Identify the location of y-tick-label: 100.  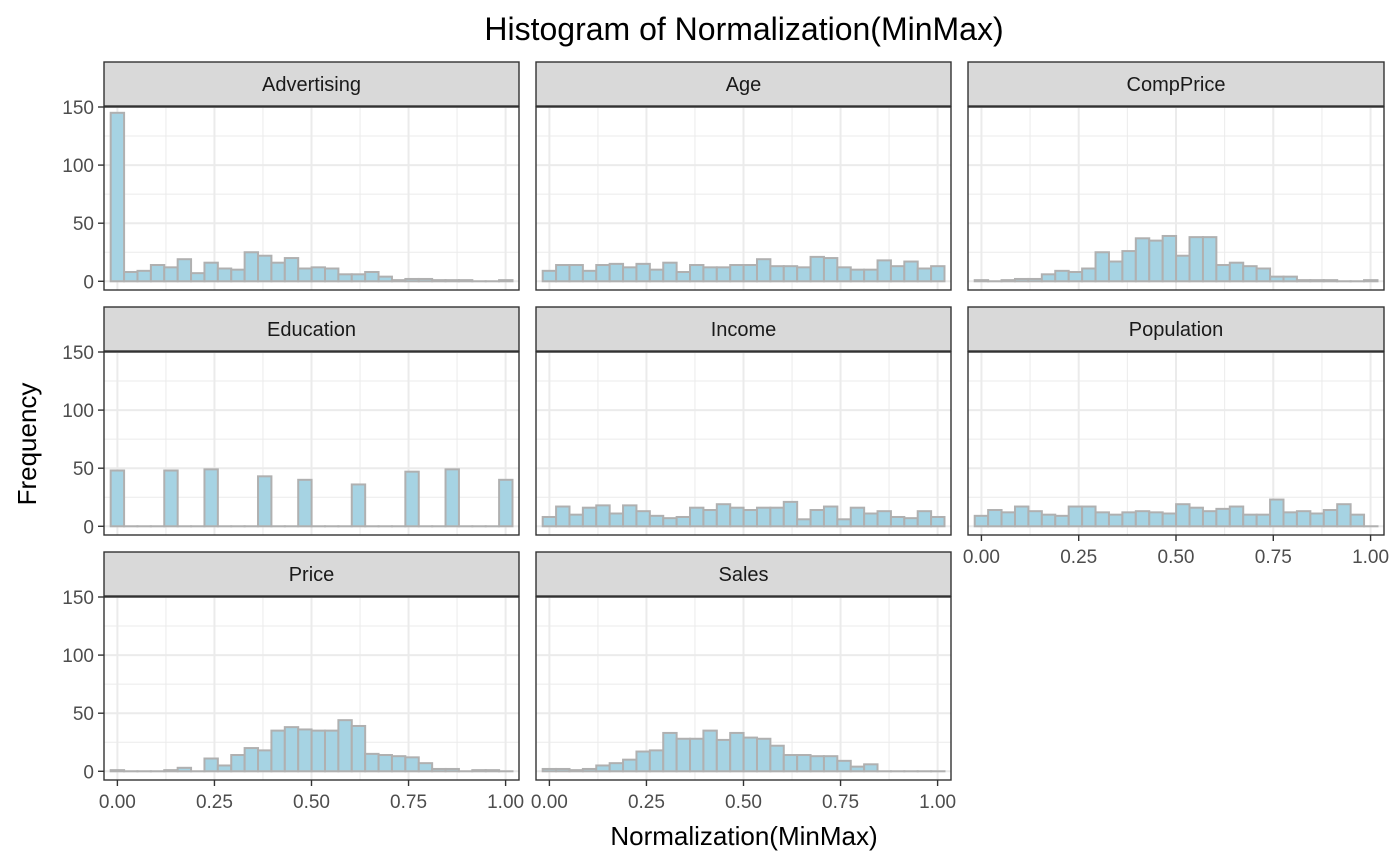
(78, 166).